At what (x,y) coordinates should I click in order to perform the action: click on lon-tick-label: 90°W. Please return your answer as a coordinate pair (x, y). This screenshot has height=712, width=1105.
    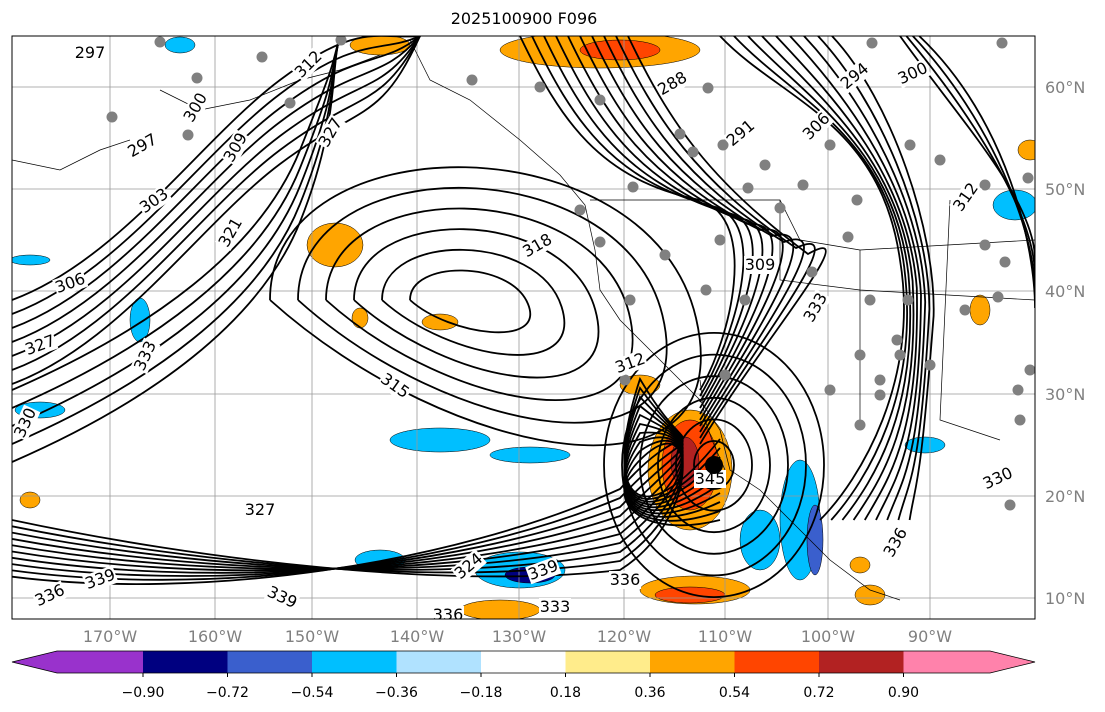
    Looking at the image, I should click on (930, 636).